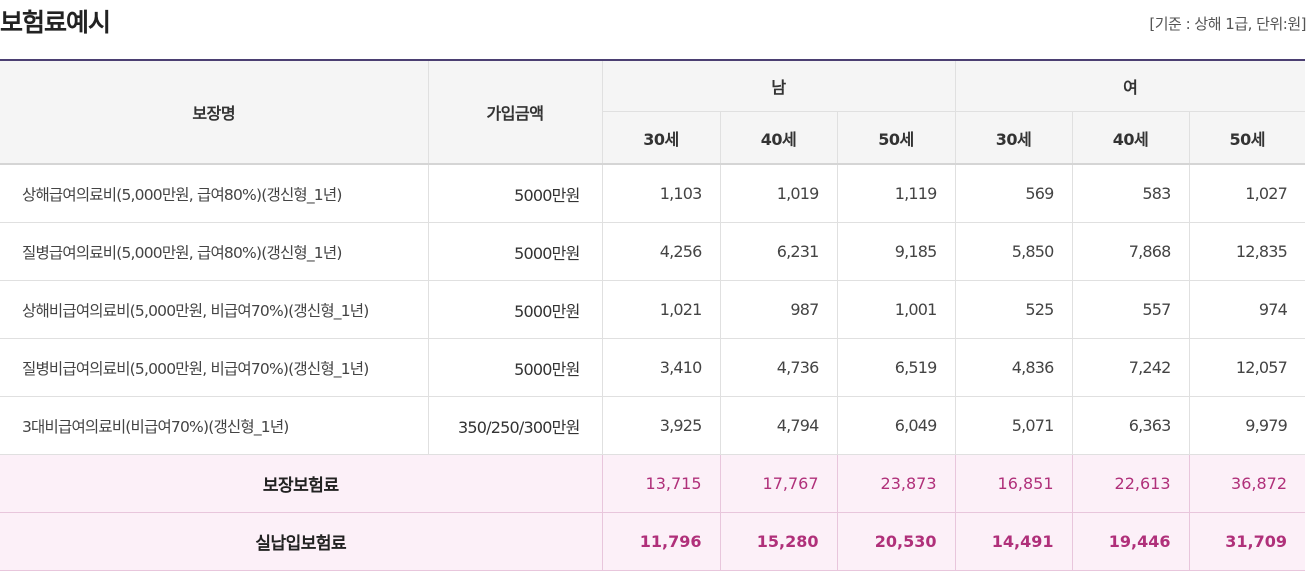 The image size is (1308, 571). I want to click on premium-cell: 525, so click(1013, 309).